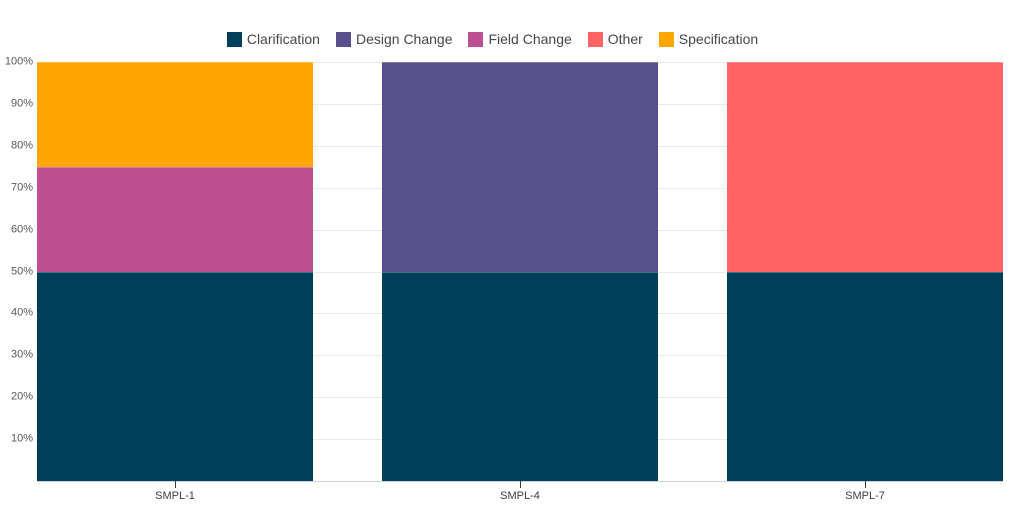 The height and width of the screenshot is (527, 1025). Describe the element at coordinates (404, 39) in the screenshot. I see `legend-label: Design Change` at that location.